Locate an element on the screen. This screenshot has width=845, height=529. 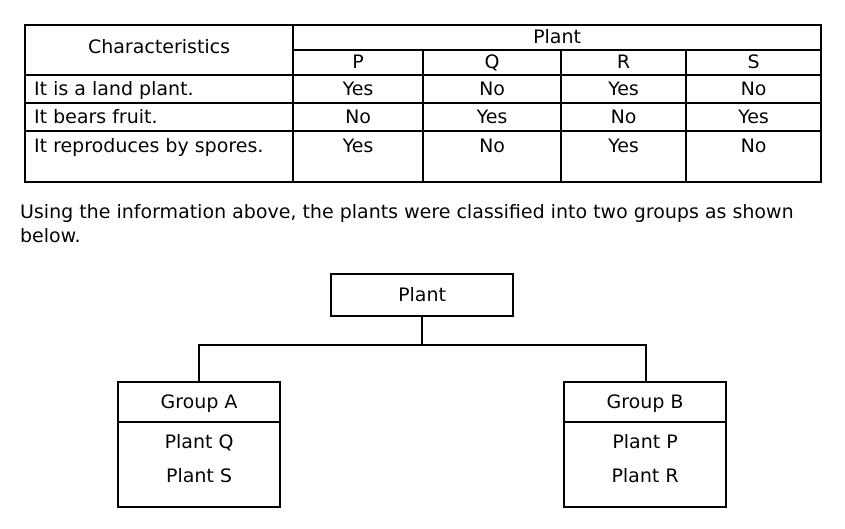
root-plant-box: Plant is located at coordinates (422, 295).